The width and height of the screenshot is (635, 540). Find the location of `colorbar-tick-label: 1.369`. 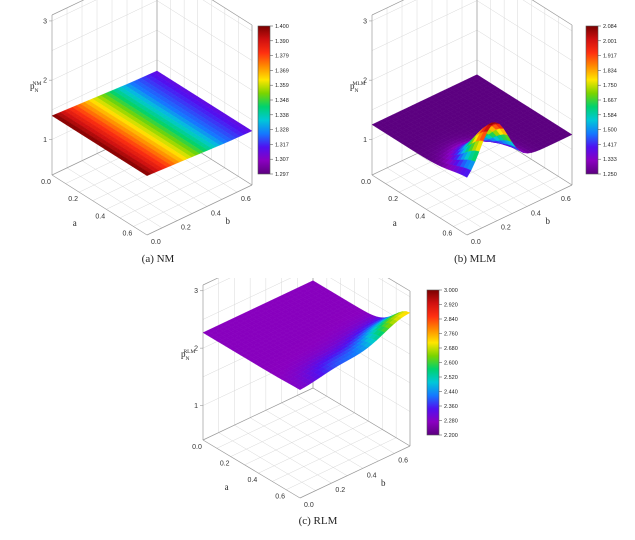

colorbar-tick-label: 1.369 is located at coordinates (282, 71).